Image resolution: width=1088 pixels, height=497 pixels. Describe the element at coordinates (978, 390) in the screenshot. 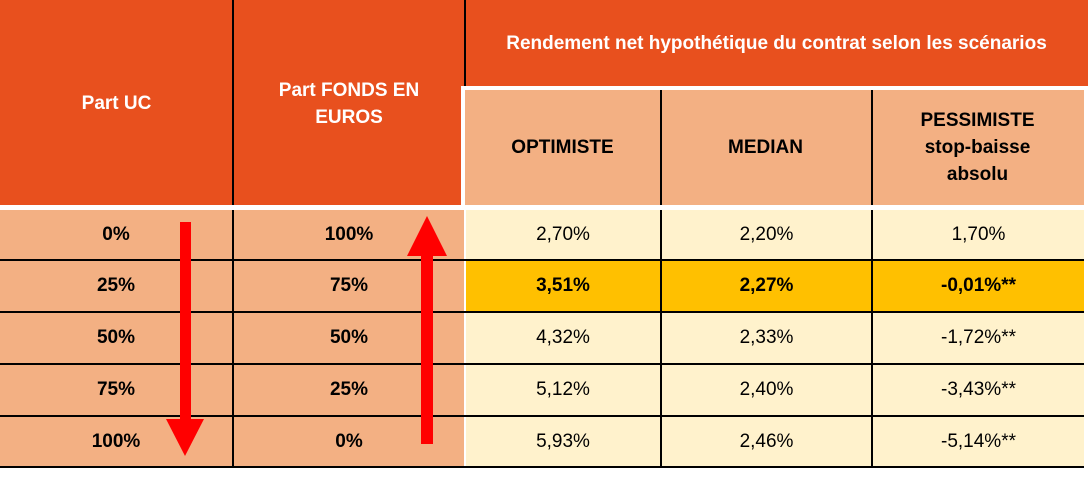

I see `pessimiste-cell: -3,43%**` at that location.